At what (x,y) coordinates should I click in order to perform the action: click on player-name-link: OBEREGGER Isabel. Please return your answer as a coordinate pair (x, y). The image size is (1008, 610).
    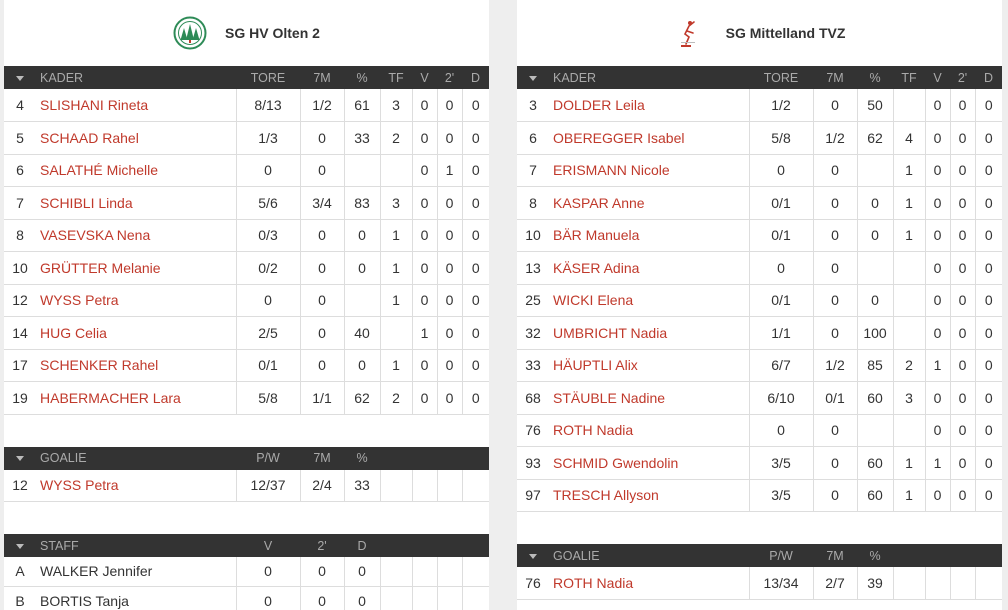
    Looking at the image, I should click on (649, 138).